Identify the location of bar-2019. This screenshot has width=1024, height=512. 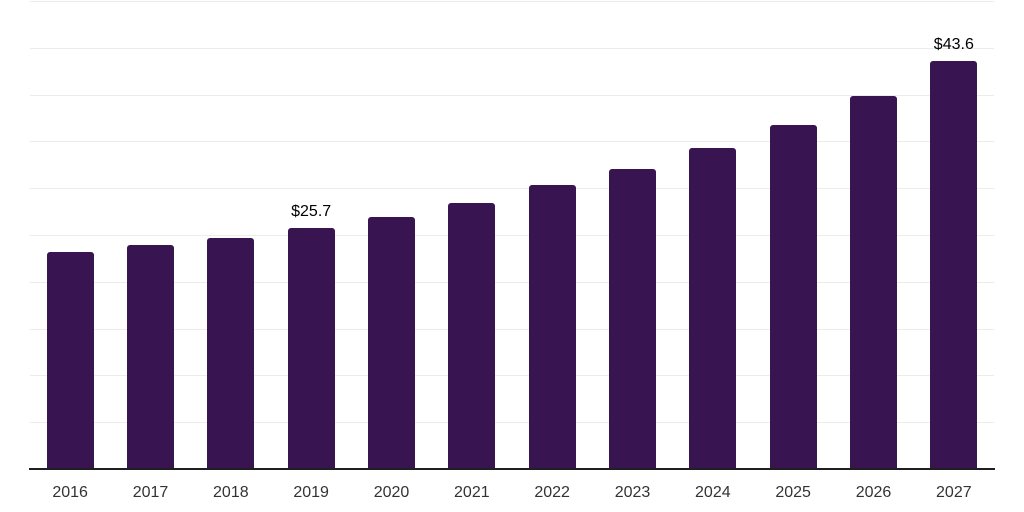
(311, 348).